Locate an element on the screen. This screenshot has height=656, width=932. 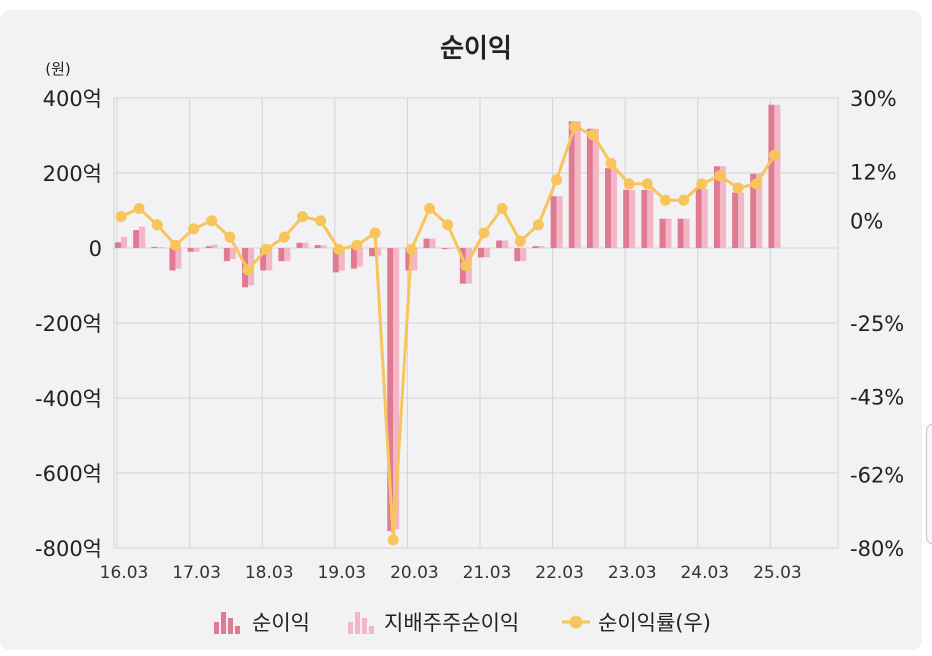
x-tick-label: 25.03 is located at coordinates (777, 573).